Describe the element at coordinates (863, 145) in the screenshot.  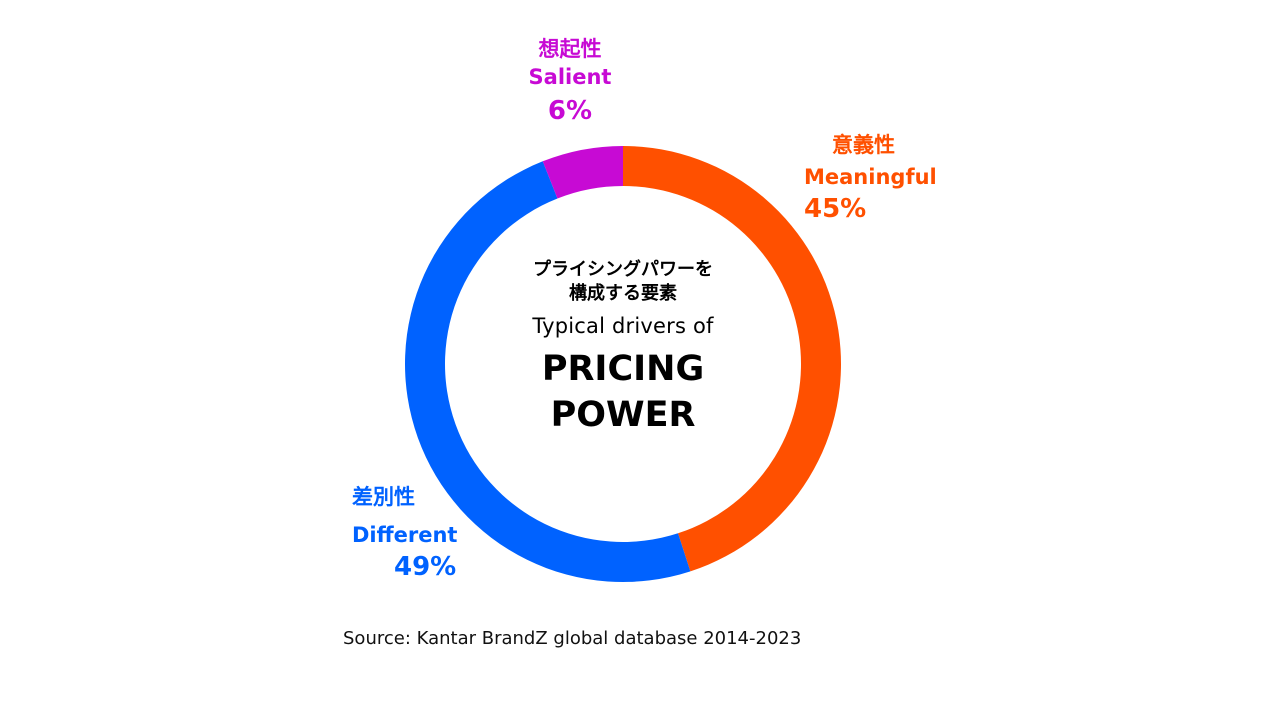
I see `label-meaningful-jp: 意義性` at that location.